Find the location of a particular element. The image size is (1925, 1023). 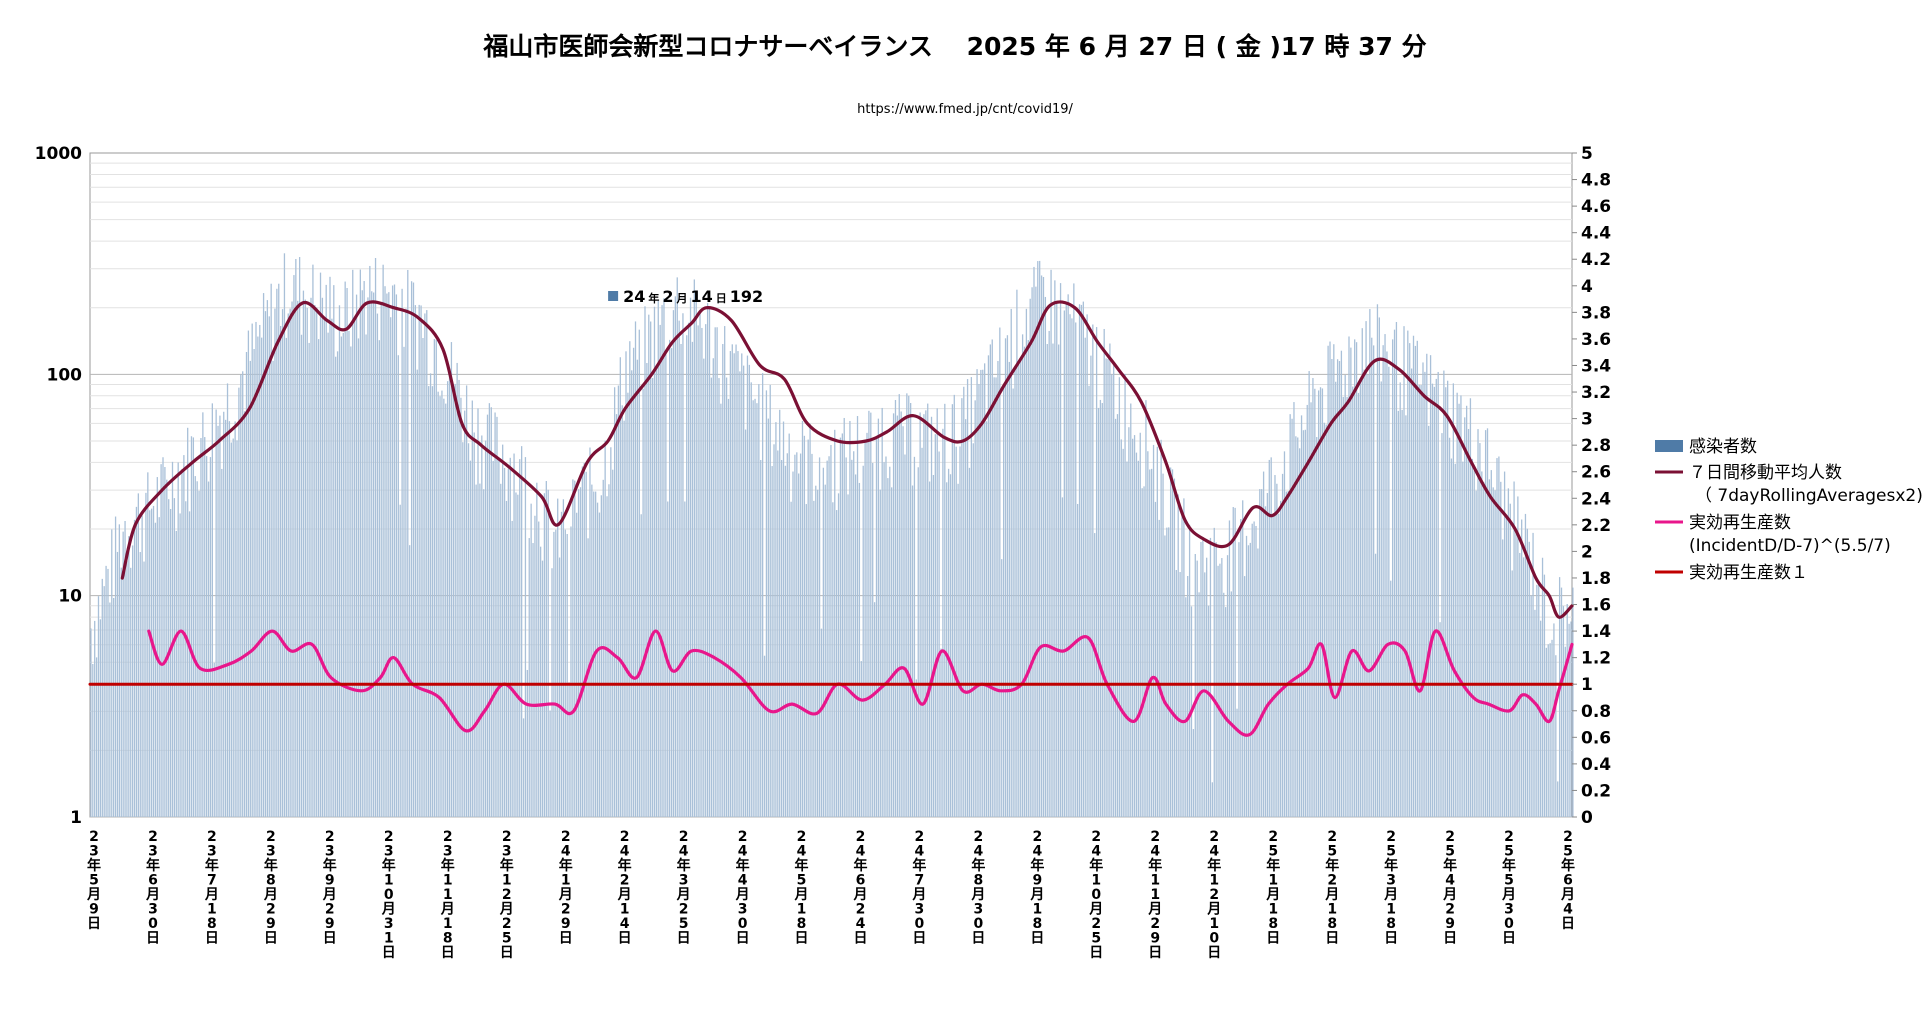

y-right-tick-label: 0.2 is located at coordinates (1596, 791).